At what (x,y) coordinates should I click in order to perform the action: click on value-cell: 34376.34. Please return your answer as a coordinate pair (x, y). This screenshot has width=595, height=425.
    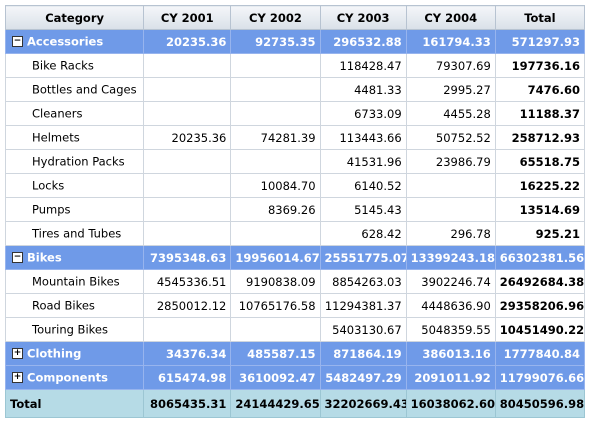
    Looking at the image, I should click on (187, 353).